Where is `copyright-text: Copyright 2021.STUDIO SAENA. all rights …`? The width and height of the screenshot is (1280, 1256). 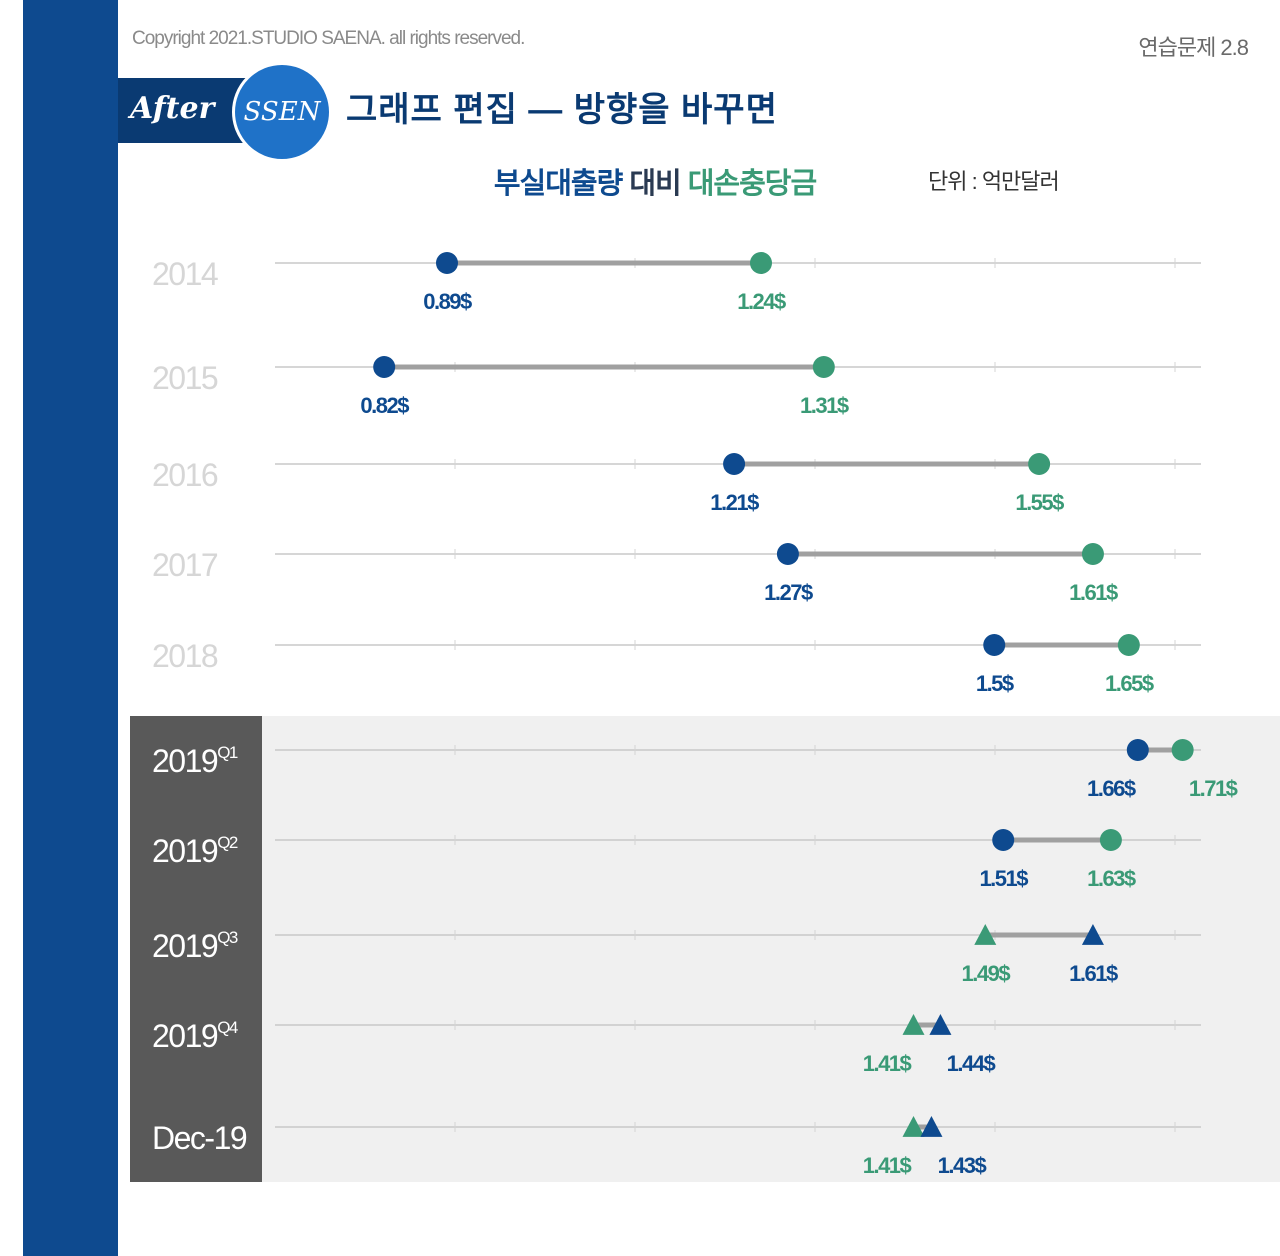 copyright-text: Copyright 2021.STUDIO SAENA. all rights … is located at coordinates (328, 38).